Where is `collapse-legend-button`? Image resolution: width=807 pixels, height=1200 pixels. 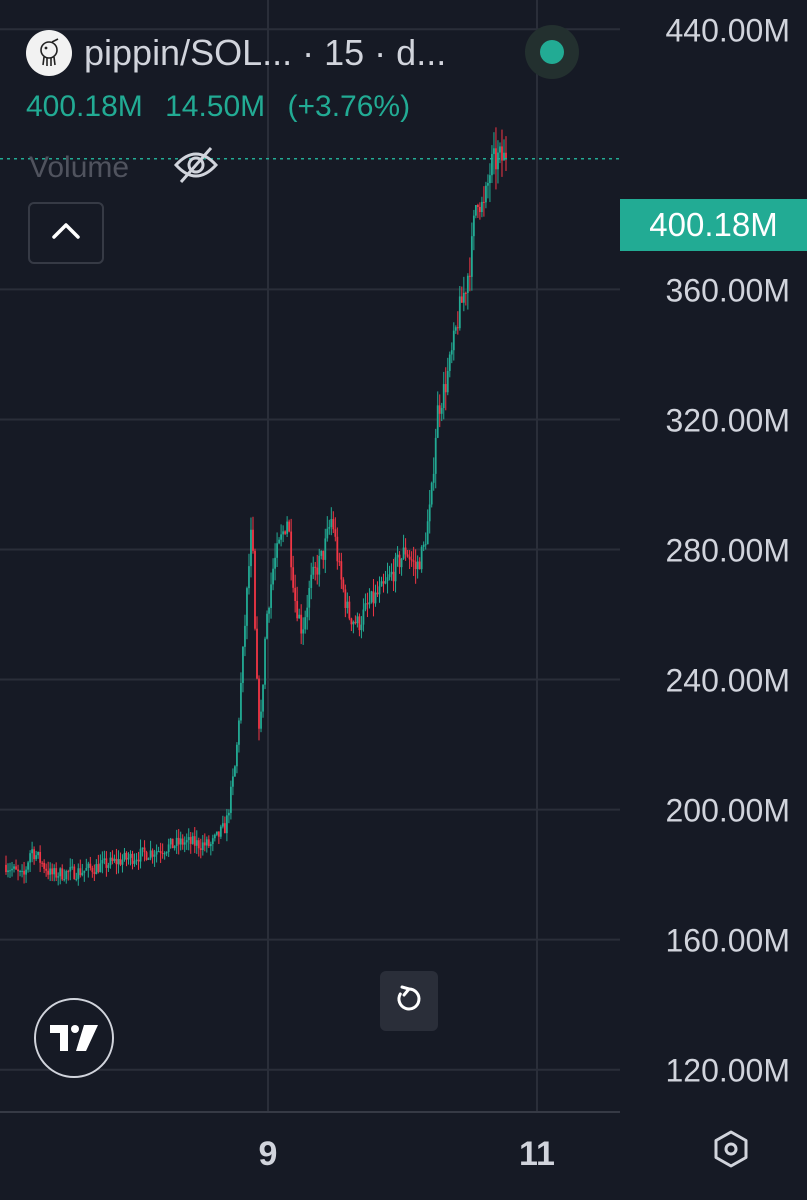
collapse-legend-button is located at coordinates (66, 233).